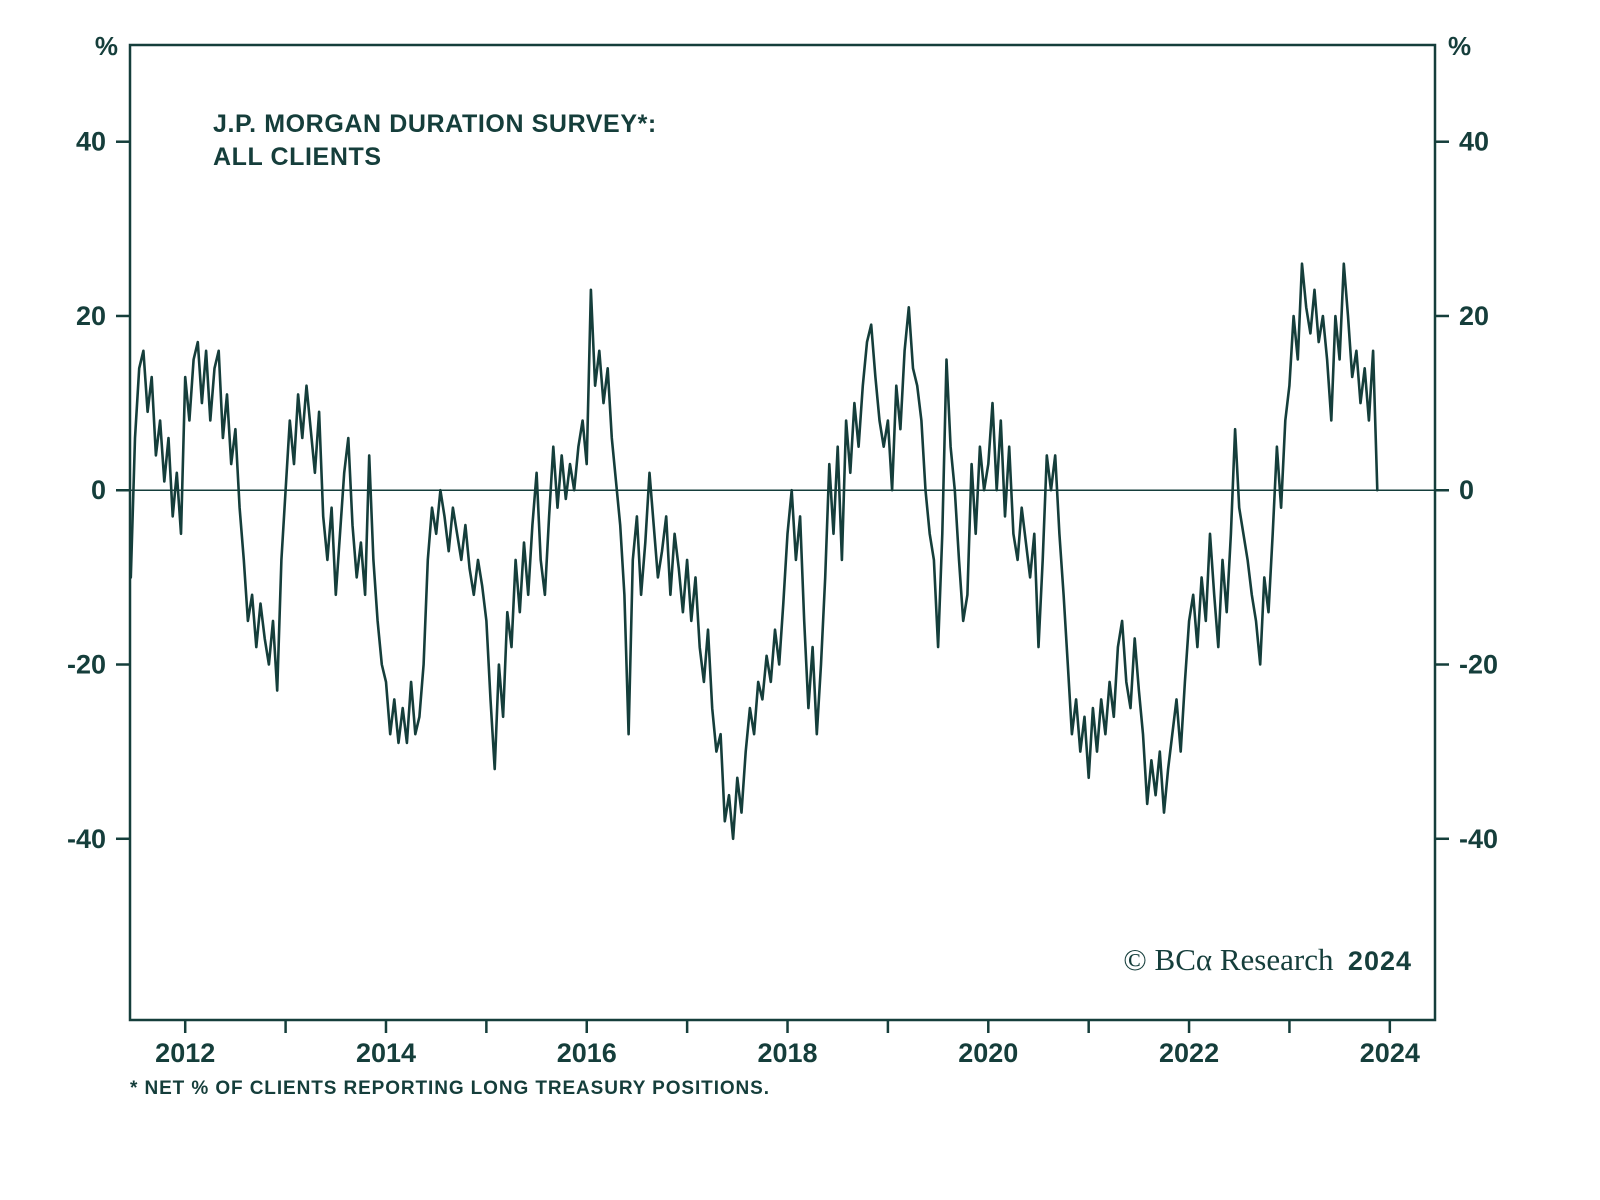  Describe the element at coordinates (1466, 490) in the screenshot. I see `y-tick-label-right: 0` at that location.